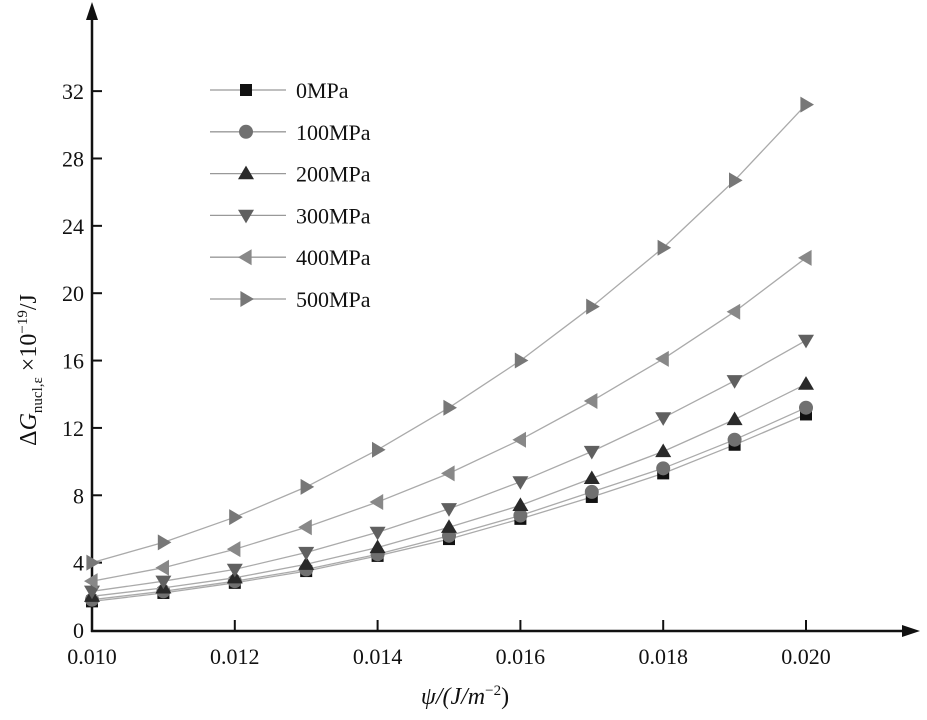  What do you see at coordinates (806, 656) in the screenshot?
I see `x-tick-label: 0.020` at bounding box center [806, 656].